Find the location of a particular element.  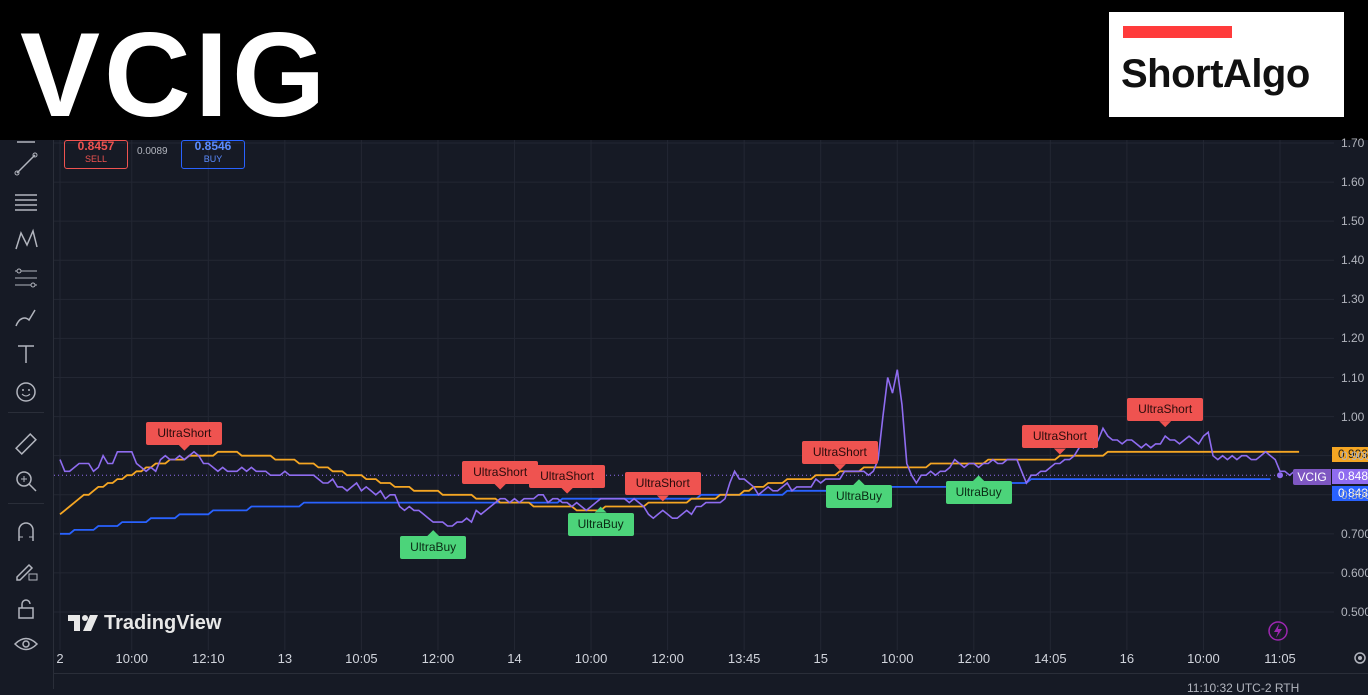

ruler-icon is located at coordinates (26, 444).